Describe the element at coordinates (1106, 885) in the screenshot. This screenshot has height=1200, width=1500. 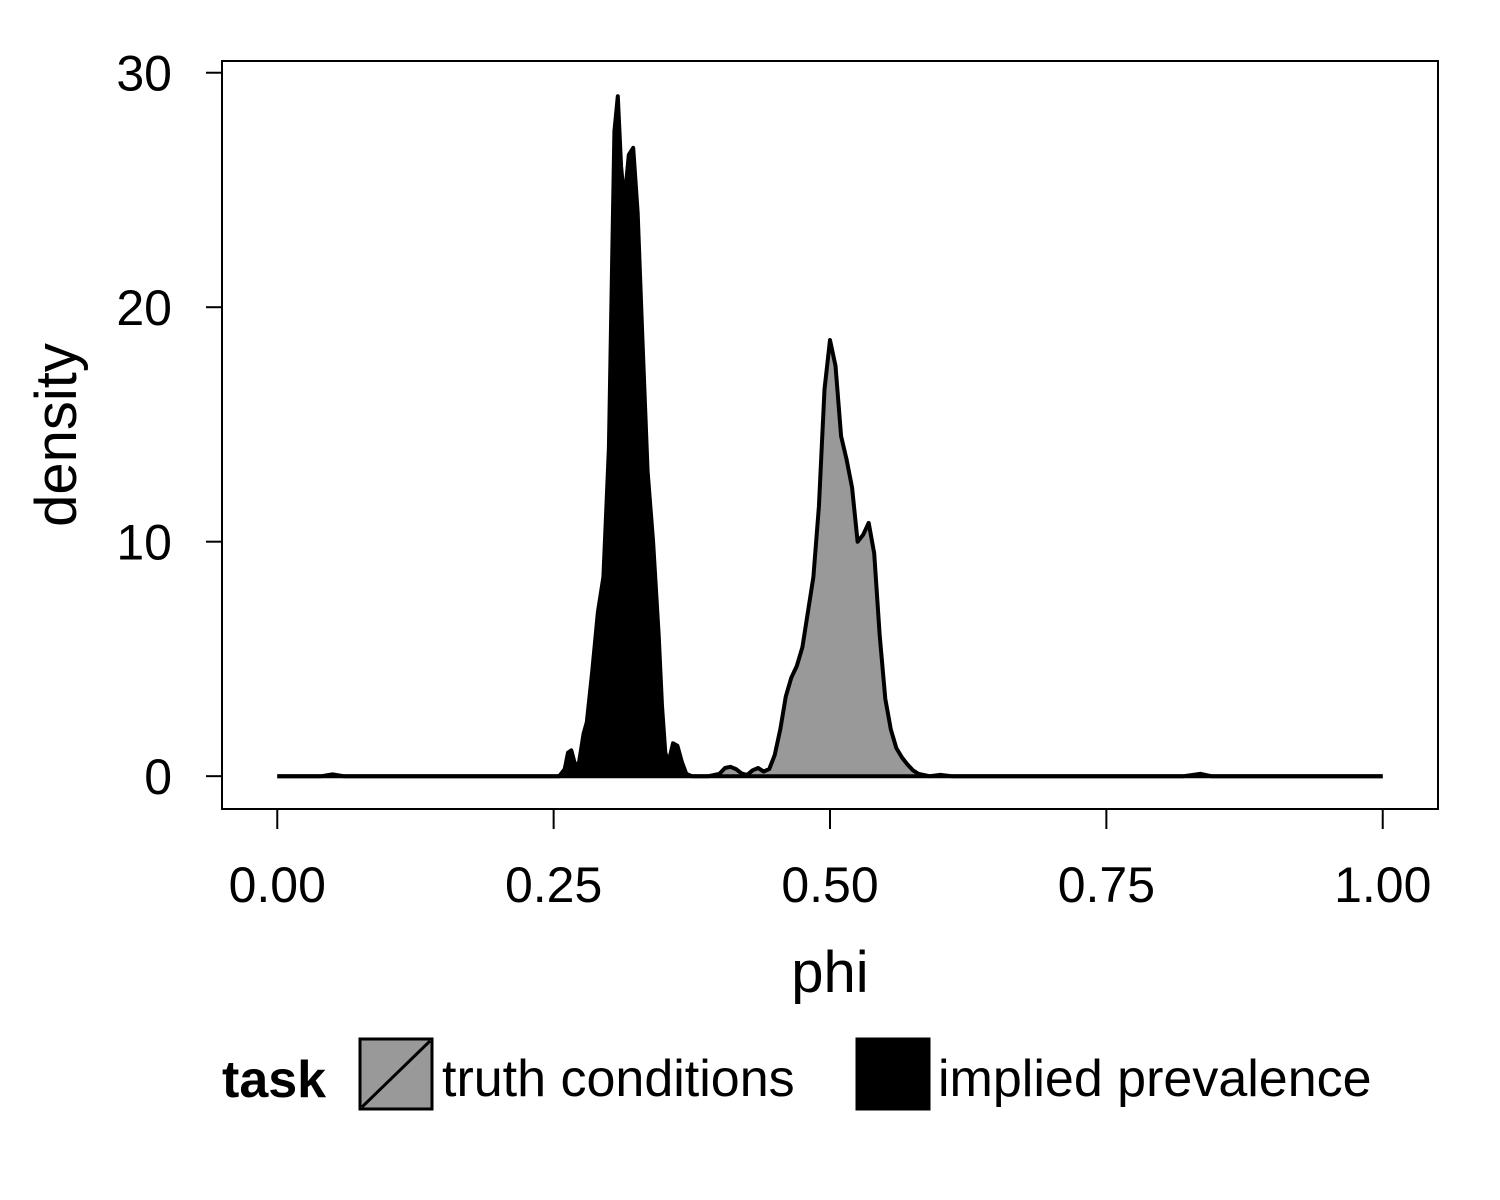
I see `x-tick-label: 0.75` at that location.